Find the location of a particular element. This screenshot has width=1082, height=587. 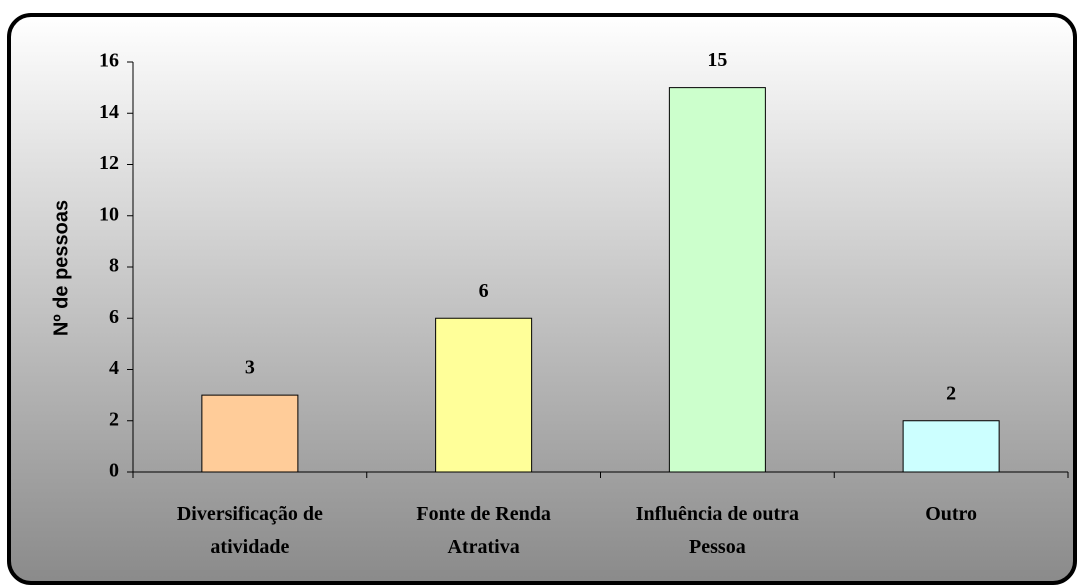

y-tick-label: 4 is located at coordinates (114, 368).